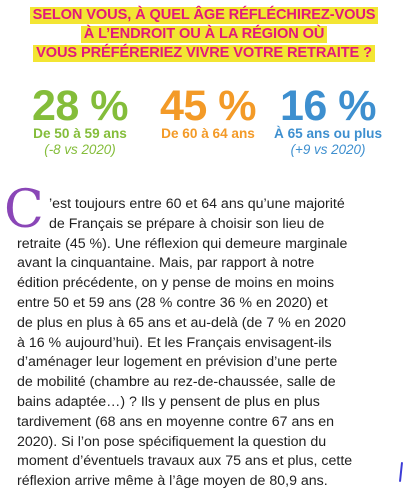 Image resolution: width=408 pixels, height=495 pixels. I want to click on stat-label: À 65 ans ou plus, so click(328, 133).